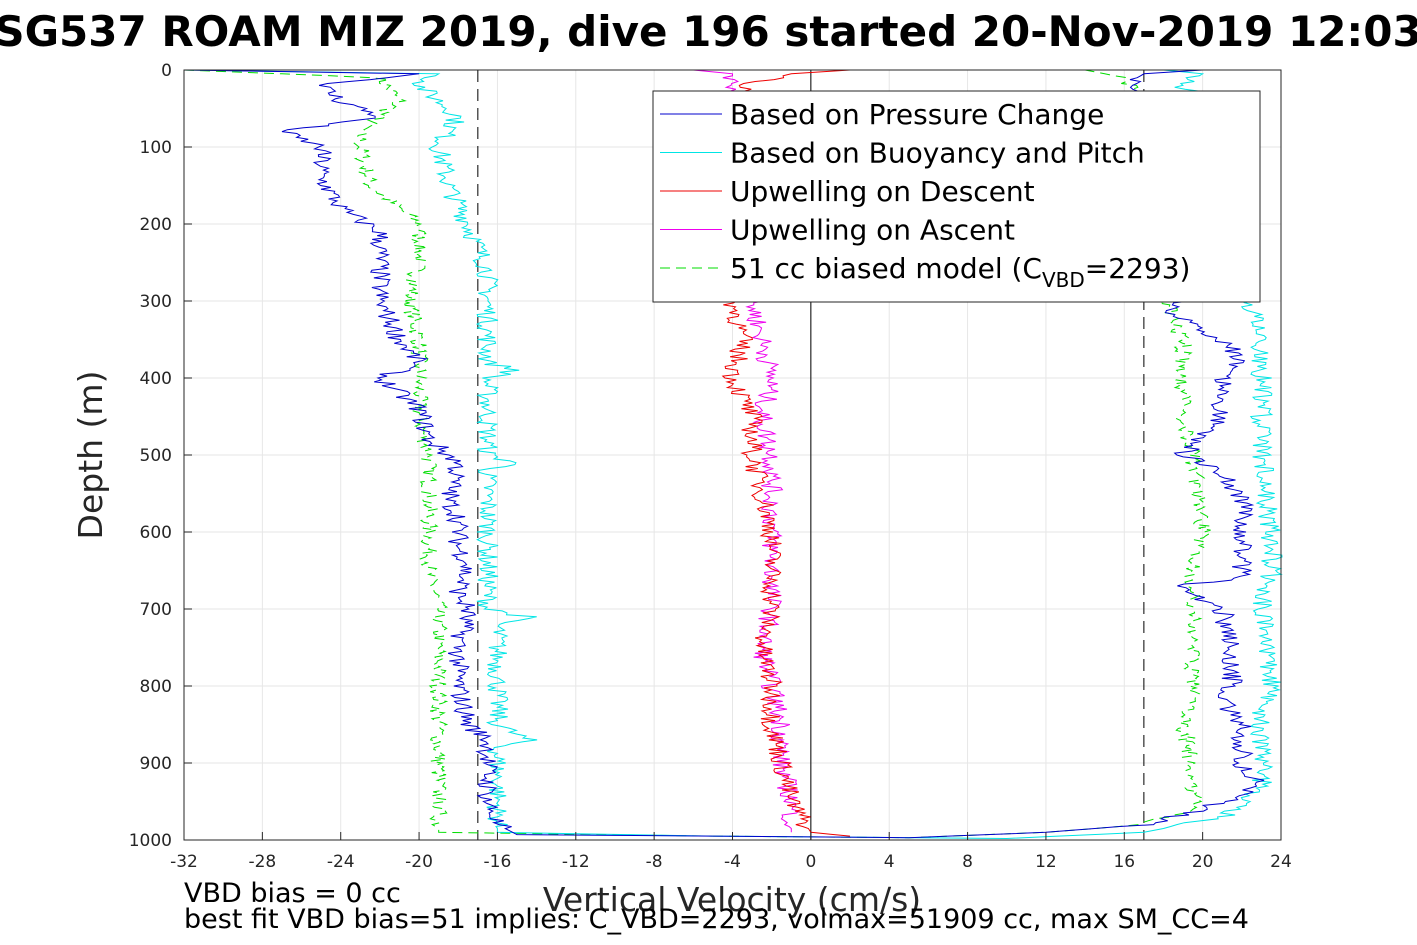  Describe the element at coordinates (810, 862) in the screenshot. I see `x-tick-label: 0` at that location.